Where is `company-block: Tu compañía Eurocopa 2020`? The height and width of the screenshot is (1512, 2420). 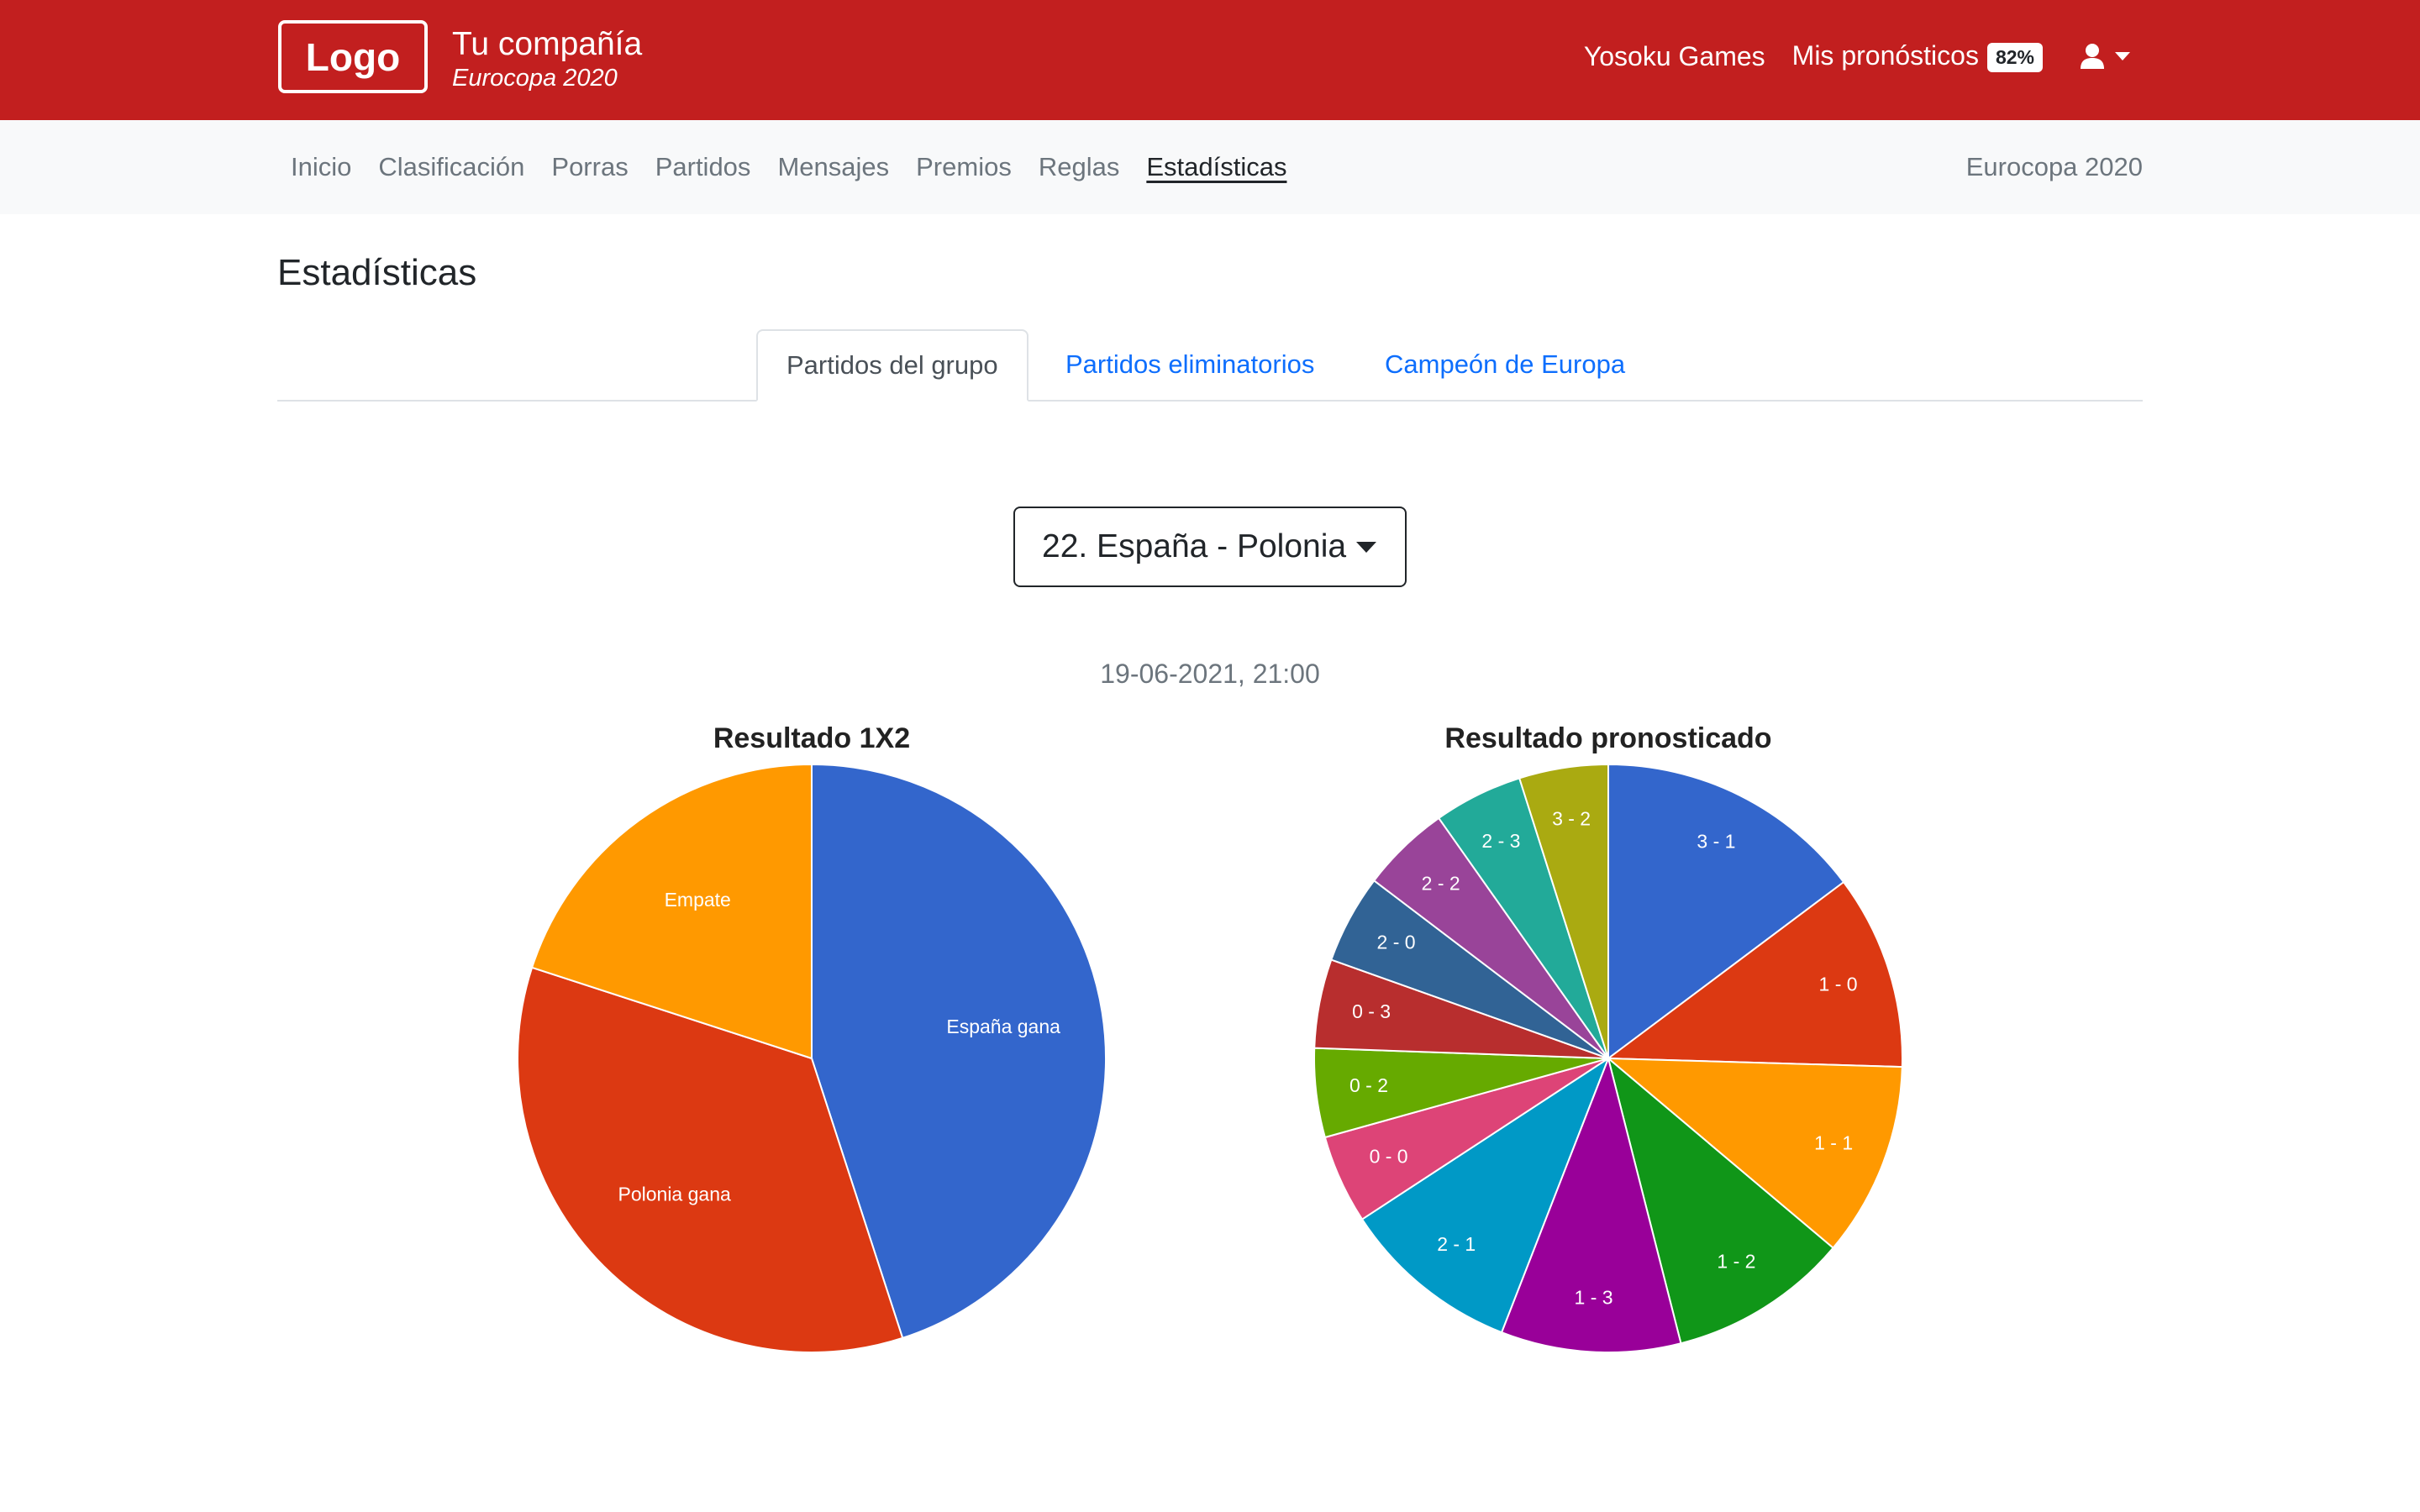 company-block: Tu compañía Eurocopa 2020 is located at coordinates (547, 58).